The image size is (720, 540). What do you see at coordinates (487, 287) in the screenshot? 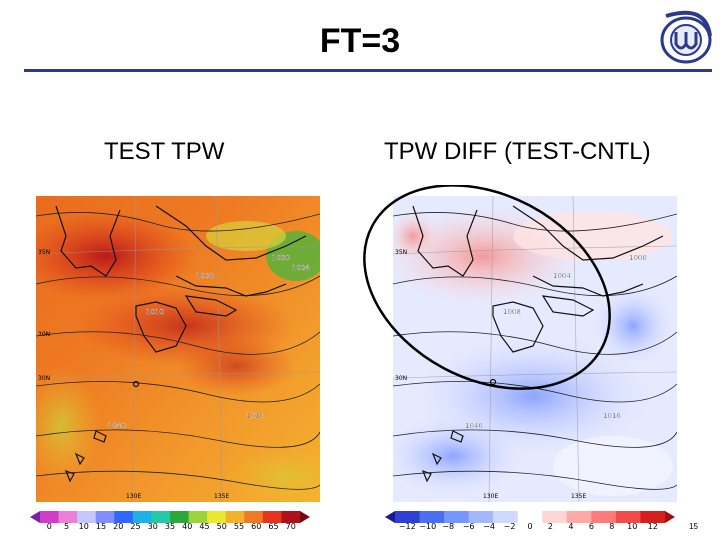
I see `highlight-ellipse` at bounding box center [487, 287].